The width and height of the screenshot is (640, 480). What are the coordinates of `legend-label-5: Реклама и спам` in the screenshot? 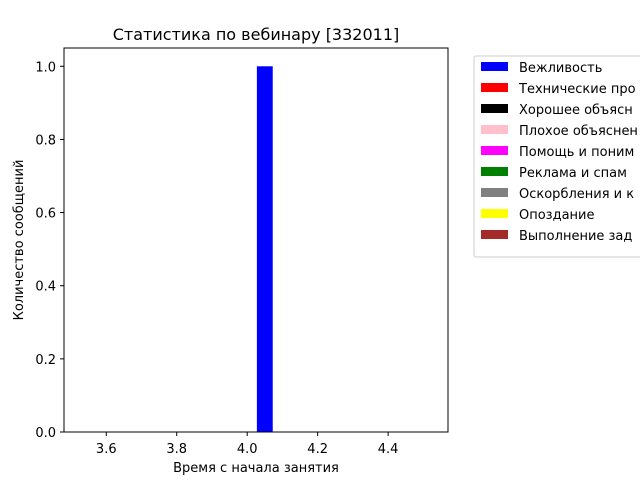 It's located at (573, 173).